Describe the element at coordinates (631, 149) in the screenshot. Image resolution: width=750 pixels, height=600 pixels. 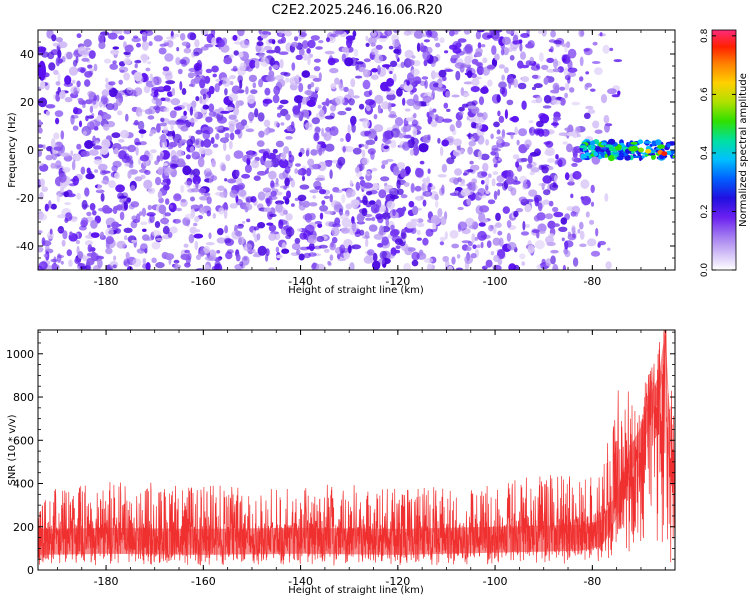
I see `signal-peak` at that location.